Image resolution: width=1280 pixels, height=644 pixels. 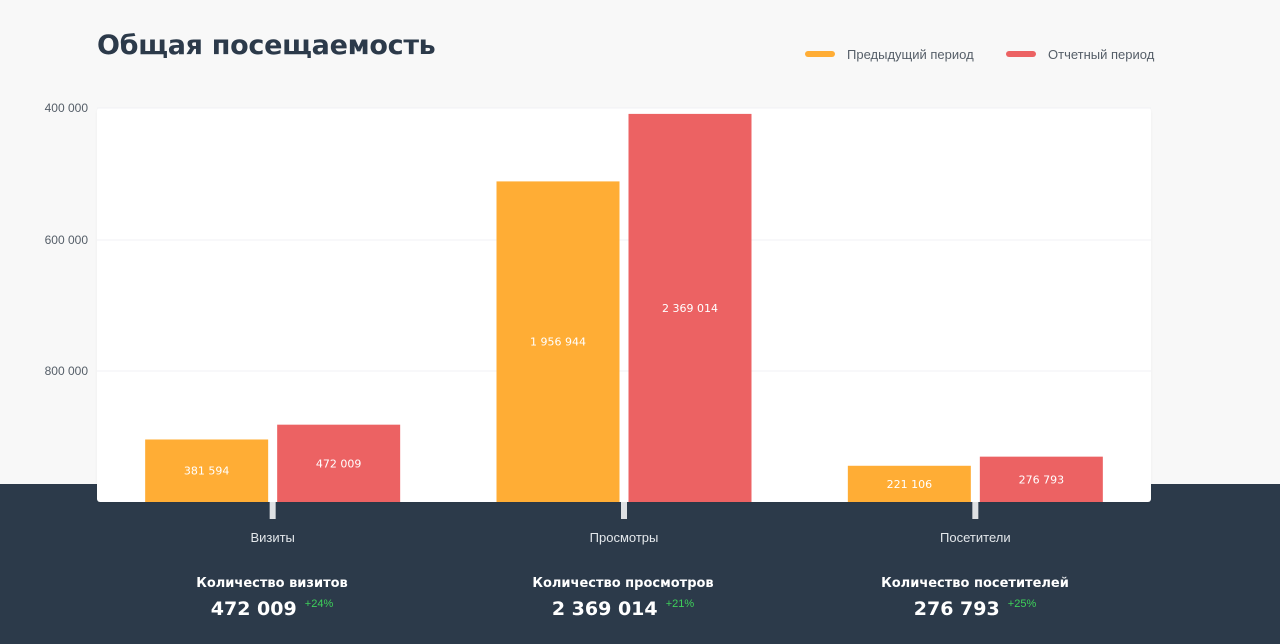 I want to click on bar-value-label: 1 956 944, so click(x=558, y=342).